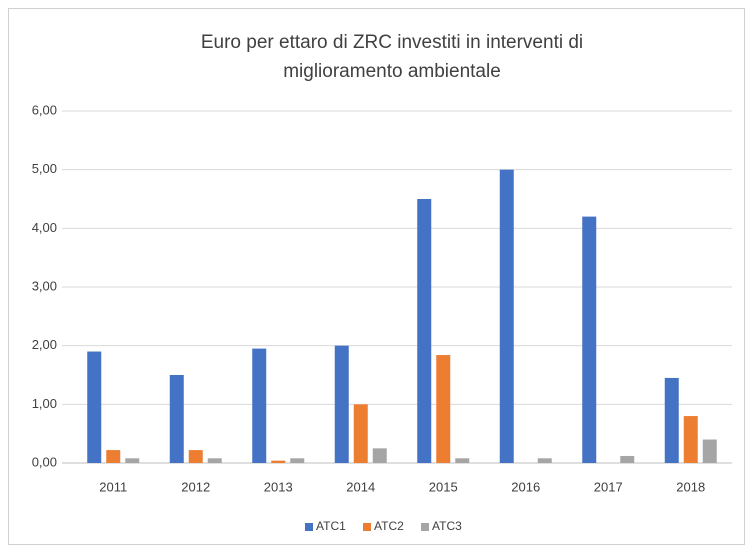  I want to click on x-tick-label: 2015, so click(443, 486).